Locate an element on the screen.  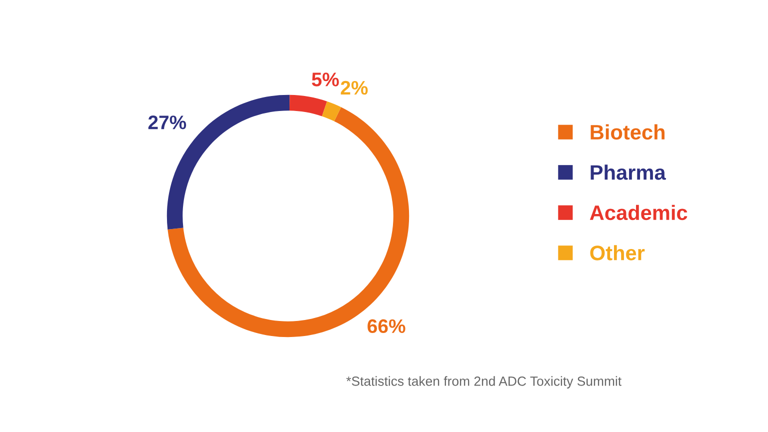
data-label: 2% is located at coordinates (354, 87).